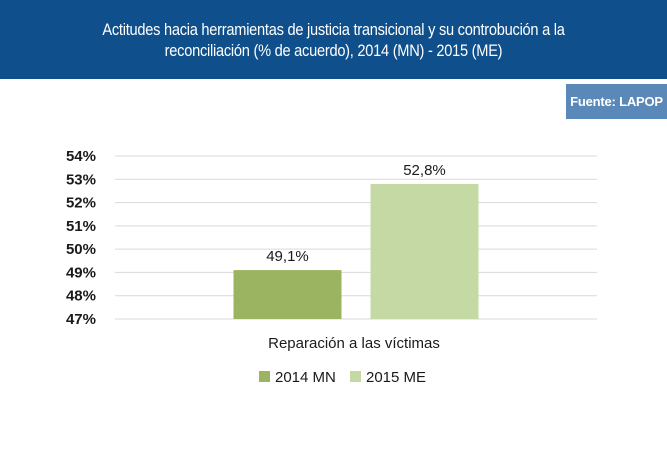  I want to click on y-tick-label: 50%, so click(81, 249).